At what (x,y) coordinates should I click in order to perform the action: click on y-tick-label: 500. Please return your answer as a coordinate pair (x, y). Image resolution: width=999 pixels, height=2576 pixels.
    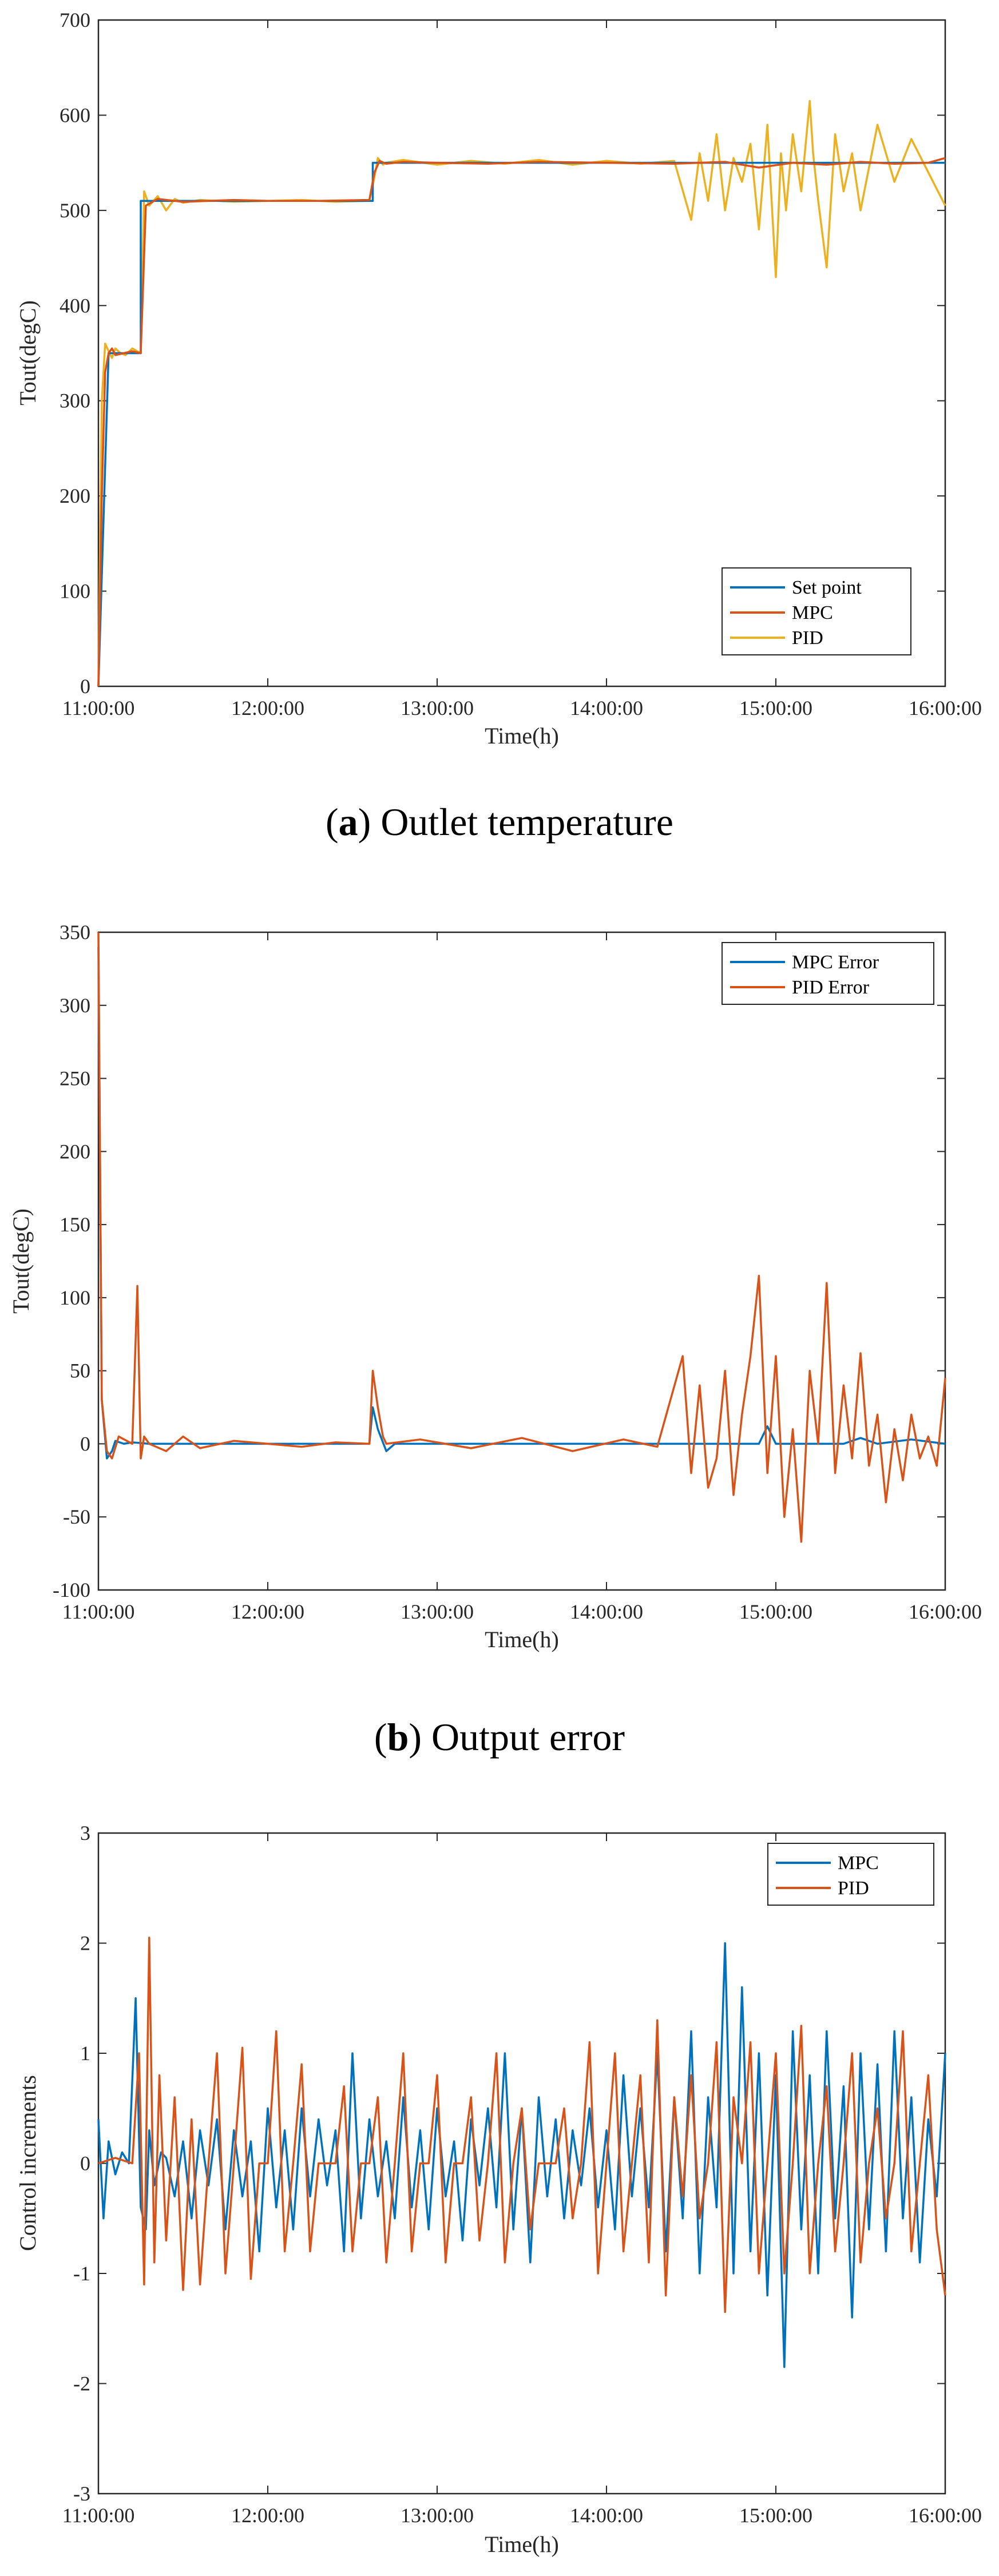
    Looking at the image, I should click on (75, 211).